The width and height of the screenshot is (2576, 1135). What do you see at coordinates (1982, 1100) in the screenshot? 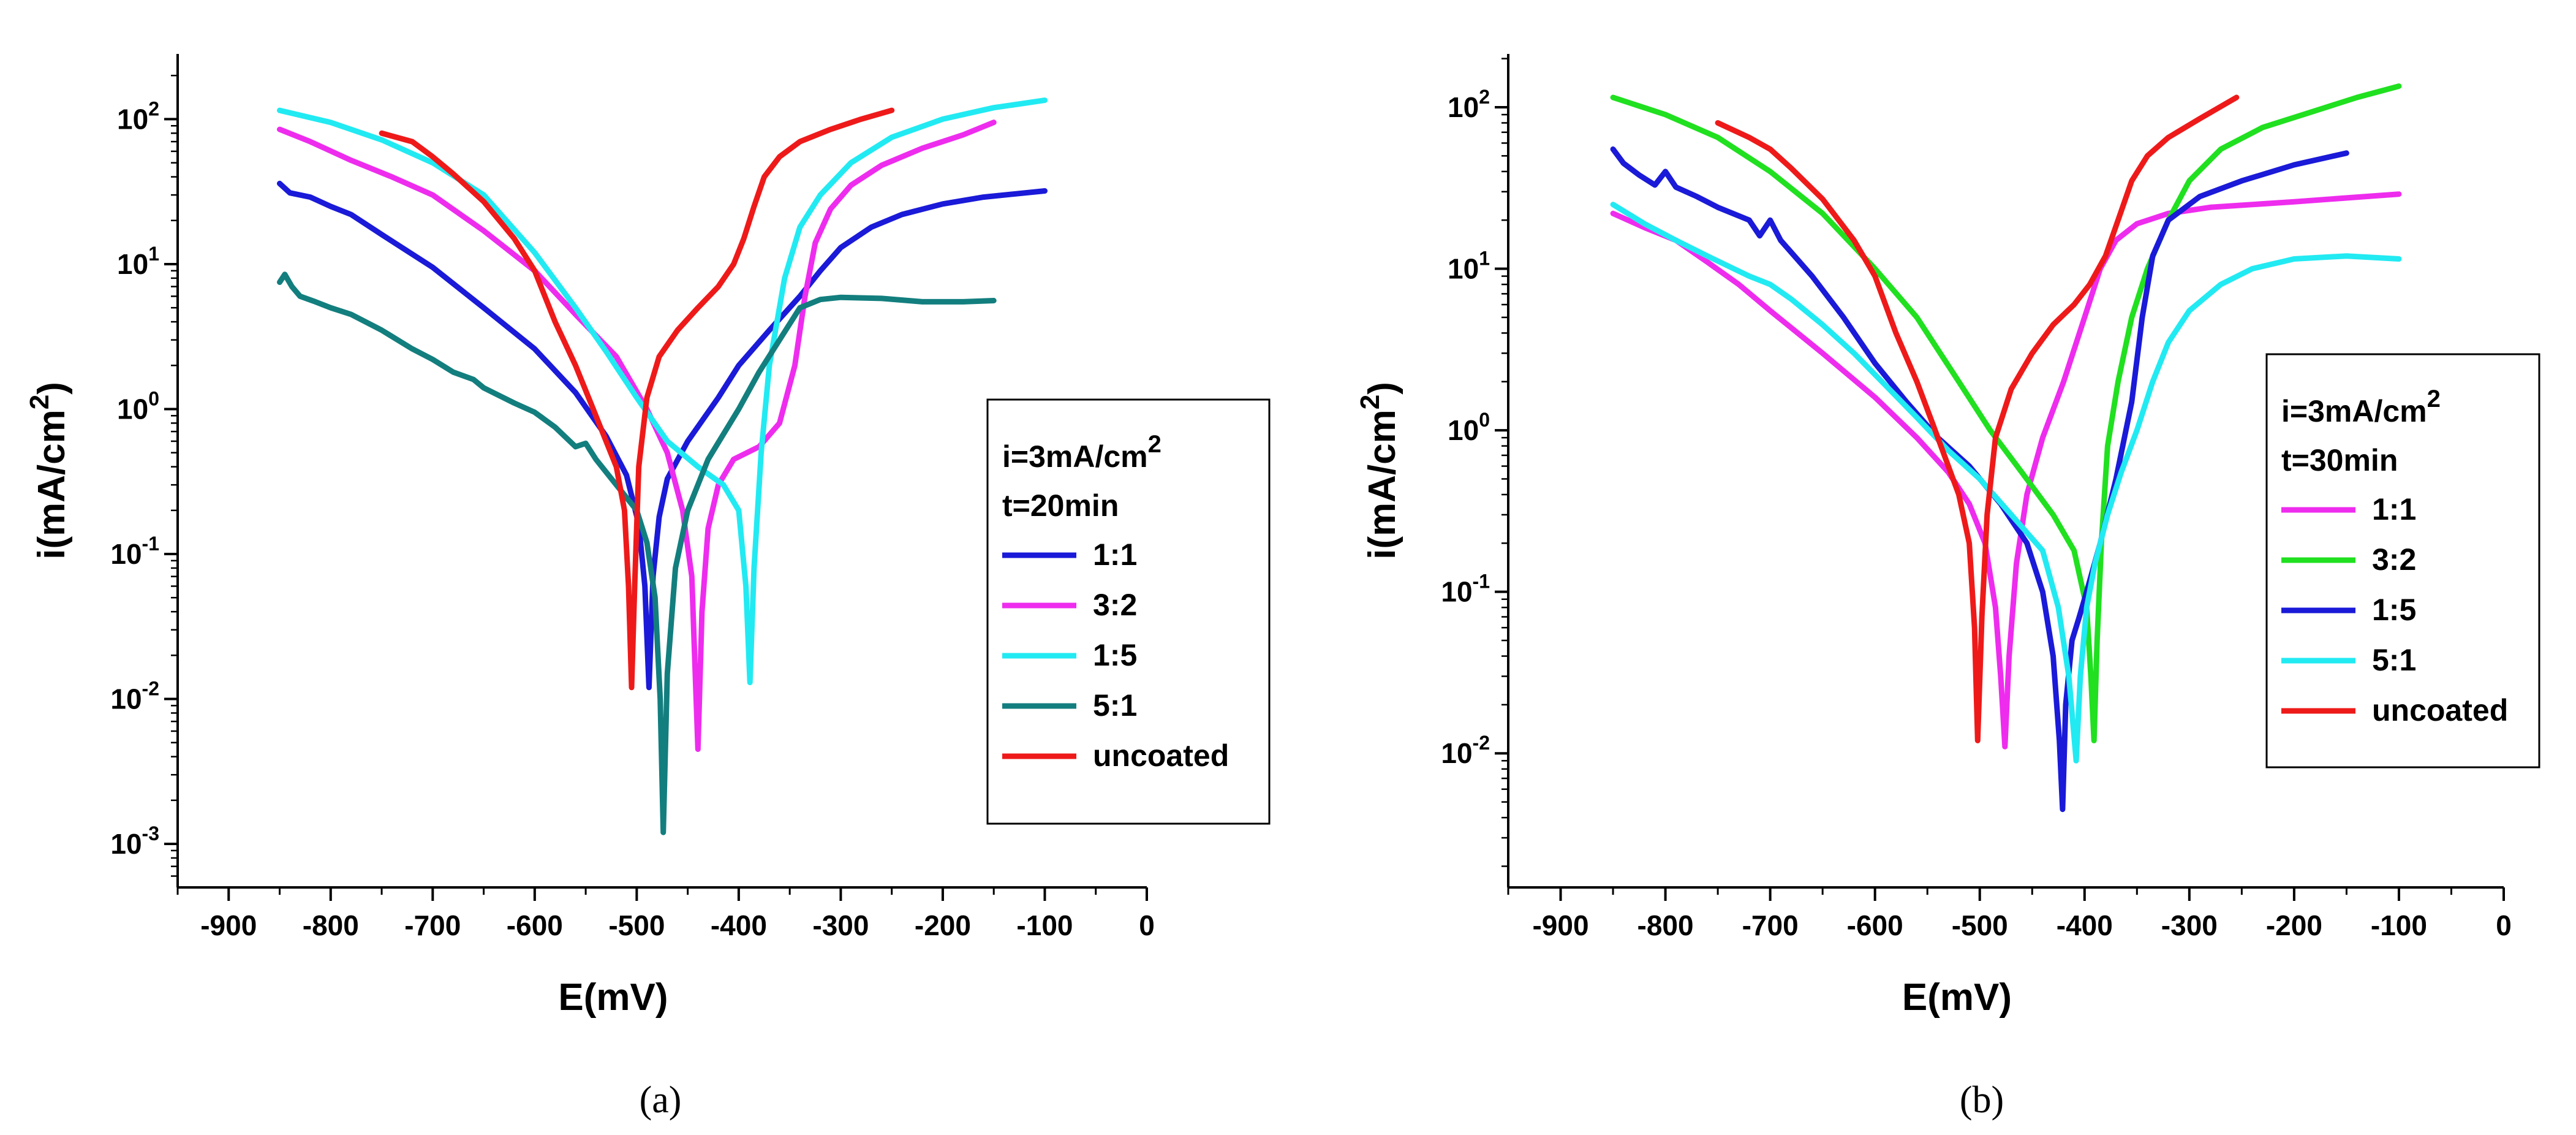
I see `panel-label: (b)` at bounding box center [1982, 1100].